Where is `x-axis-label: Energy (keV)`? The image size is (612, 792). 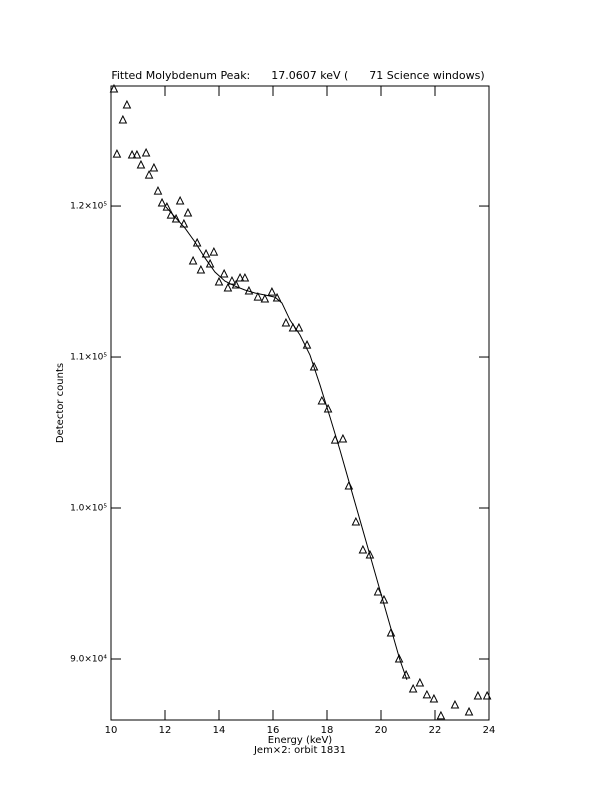
x-axis-label: Energy (keV) is located at coordinates (300, 740).